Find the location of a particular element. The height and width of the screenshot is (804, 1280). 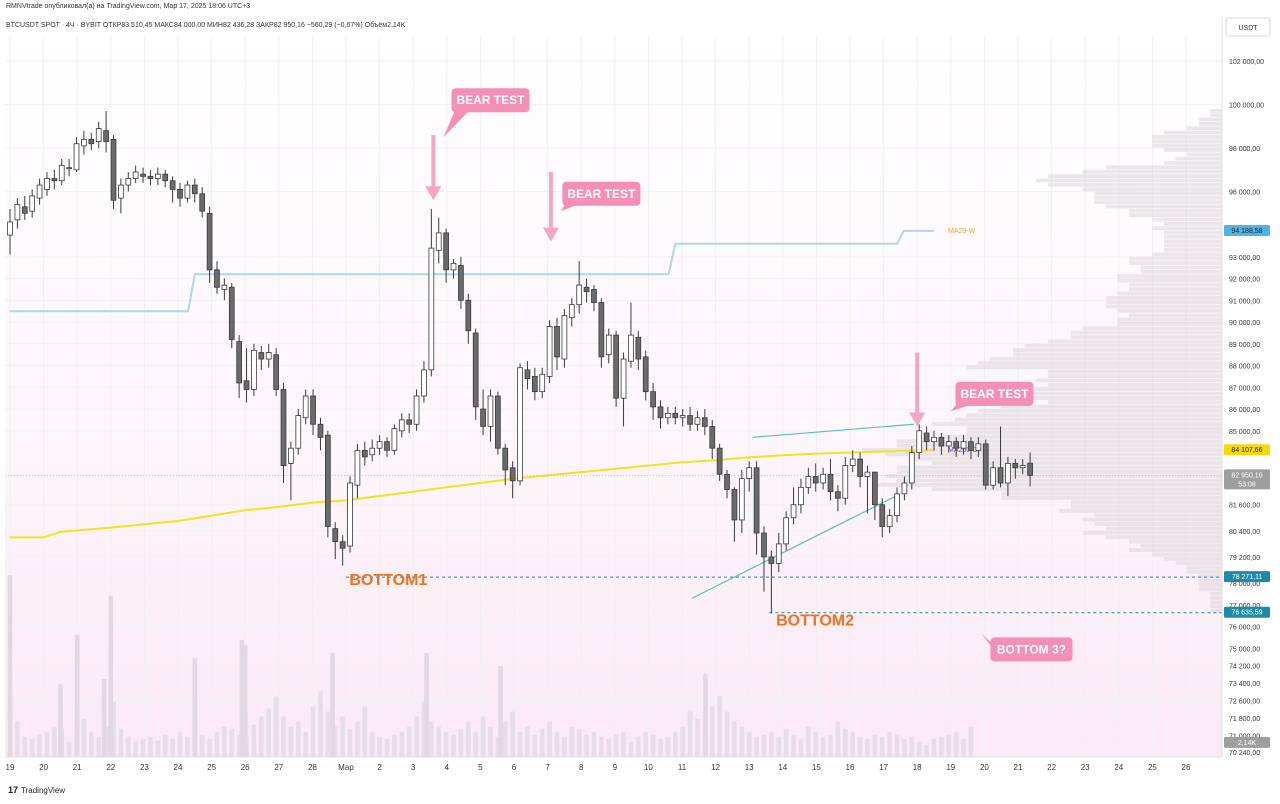

price-tick-label: 72 600,00 is located at coordinates (1244, 701).